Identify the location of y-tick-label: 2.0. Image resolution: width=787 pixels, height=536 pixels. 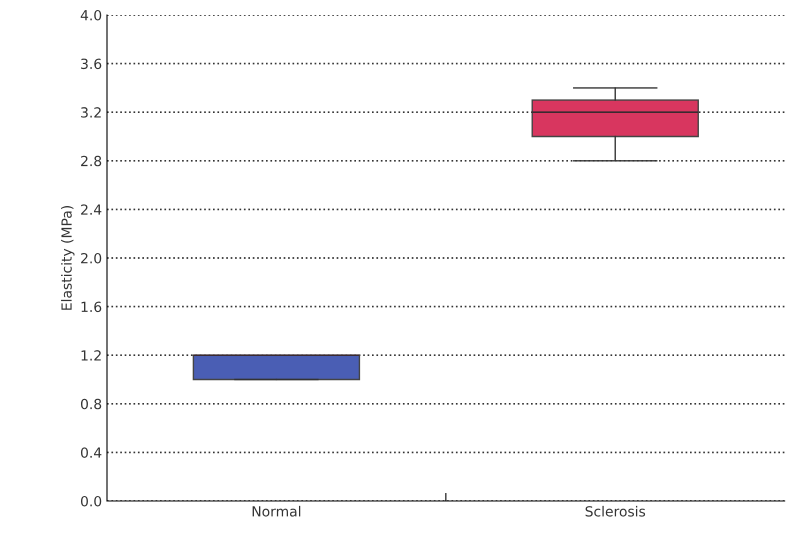
(91, 258).